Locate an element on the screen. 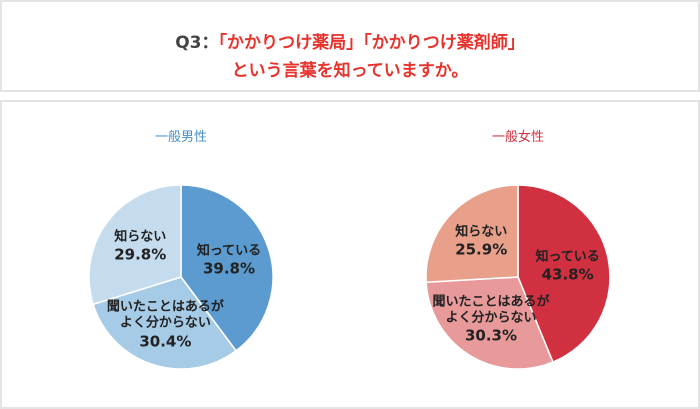 This screenshot has width=700, height=409. heading-line: Q3：「かかりつけ薬局」「かかりつけ薬剤師」 is located at coordinates (350, 40).